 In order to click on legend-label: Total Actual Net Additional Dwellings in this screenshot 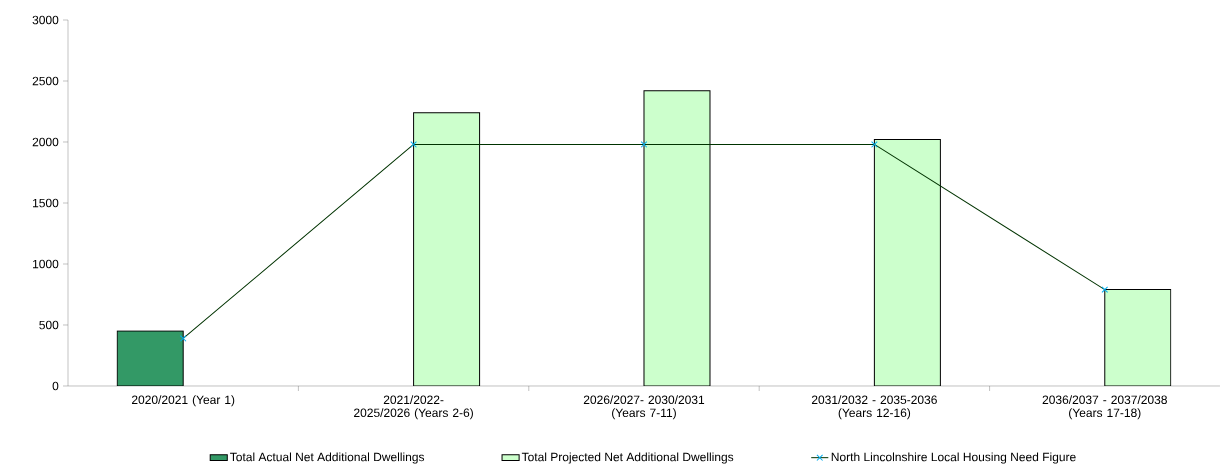, I will do `click(327, 458)`.